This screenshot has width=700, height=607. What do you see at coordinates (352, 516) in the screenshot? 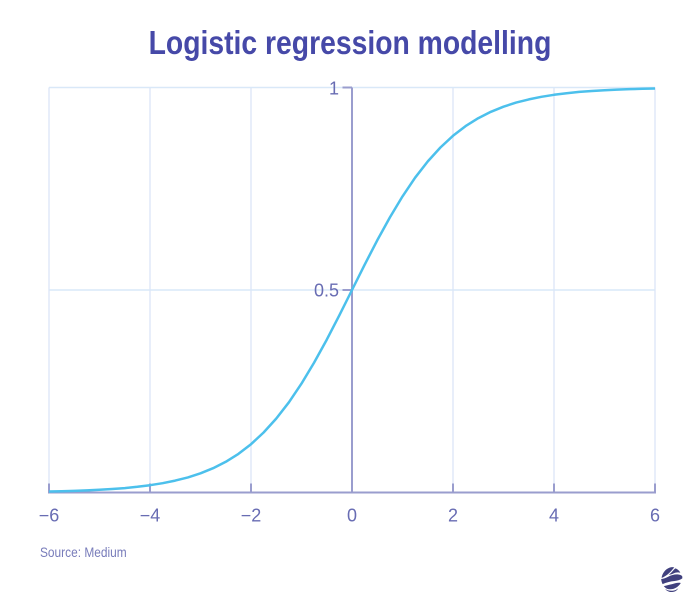
I see `svg-text: 0` at bounding box center [352, 516].